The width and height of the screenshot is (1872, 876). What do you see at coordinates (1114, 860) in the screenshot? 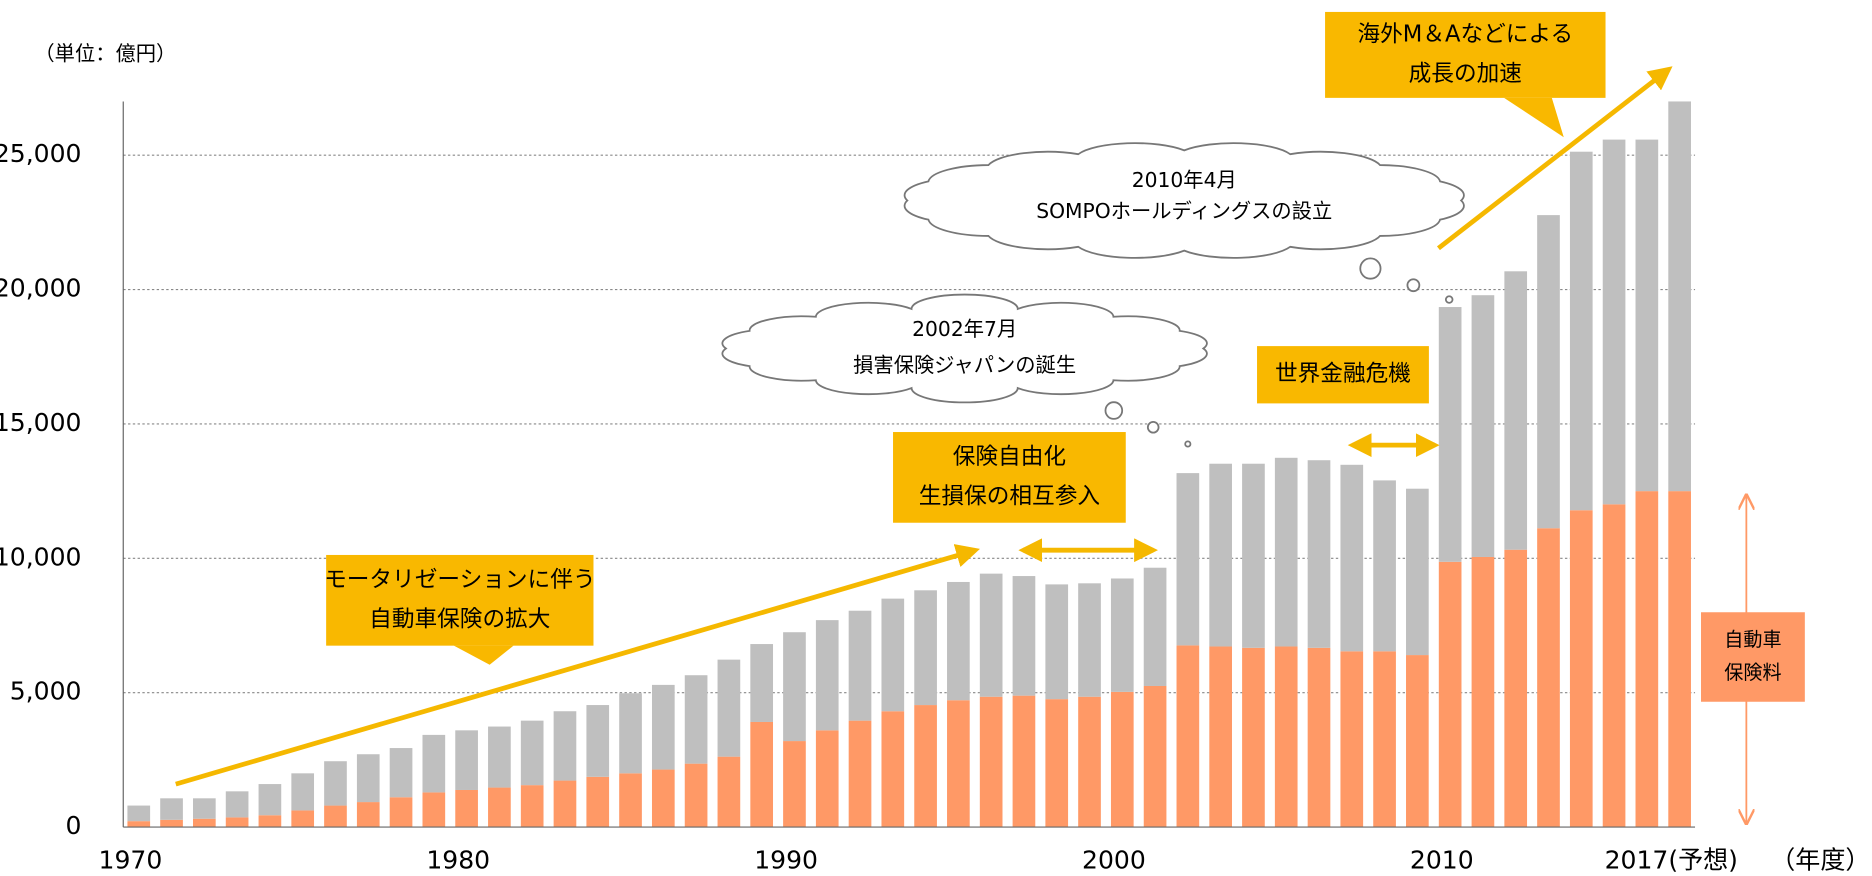
I see `x-tick-label: 2000` at bounding box center [1114, 860].